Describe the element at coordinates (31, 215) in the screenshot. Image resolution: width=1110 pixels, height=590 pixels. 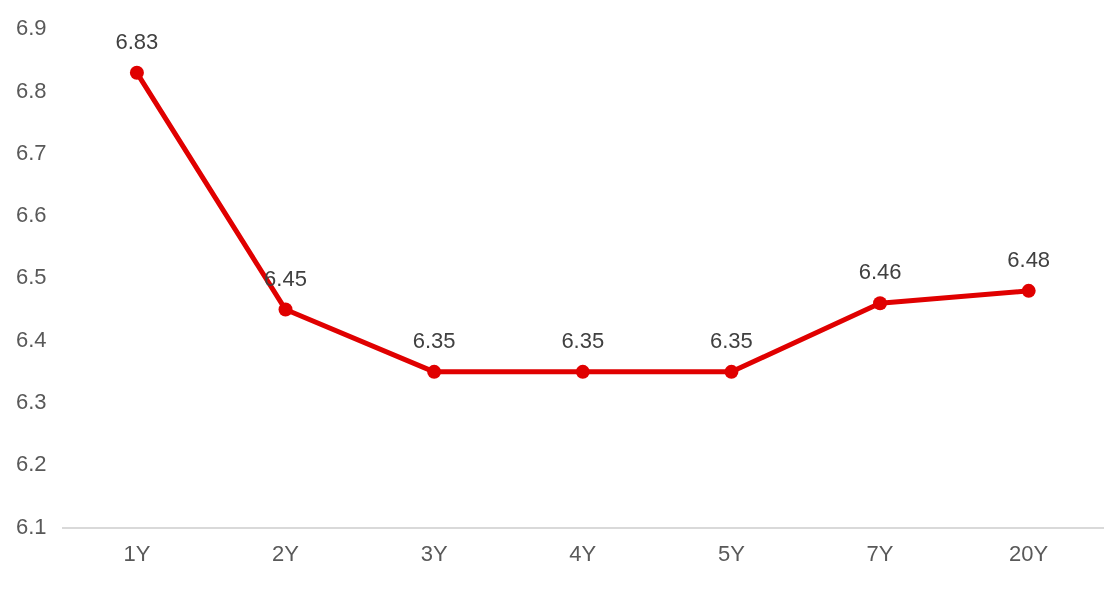
I see `y-tick-label: 6.6` at that location.